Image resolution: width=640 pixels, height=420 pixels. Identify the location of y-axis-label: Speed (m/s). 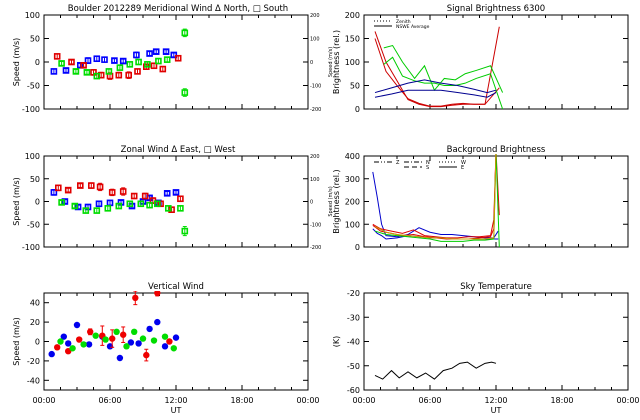
(16, 341).